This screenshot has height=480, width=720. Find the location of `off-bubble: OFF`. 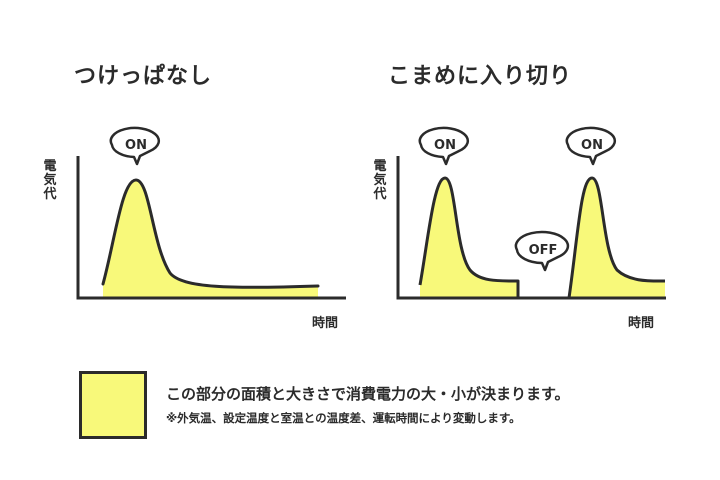

off-bubble: OFF is located at coordinates (542, 251).